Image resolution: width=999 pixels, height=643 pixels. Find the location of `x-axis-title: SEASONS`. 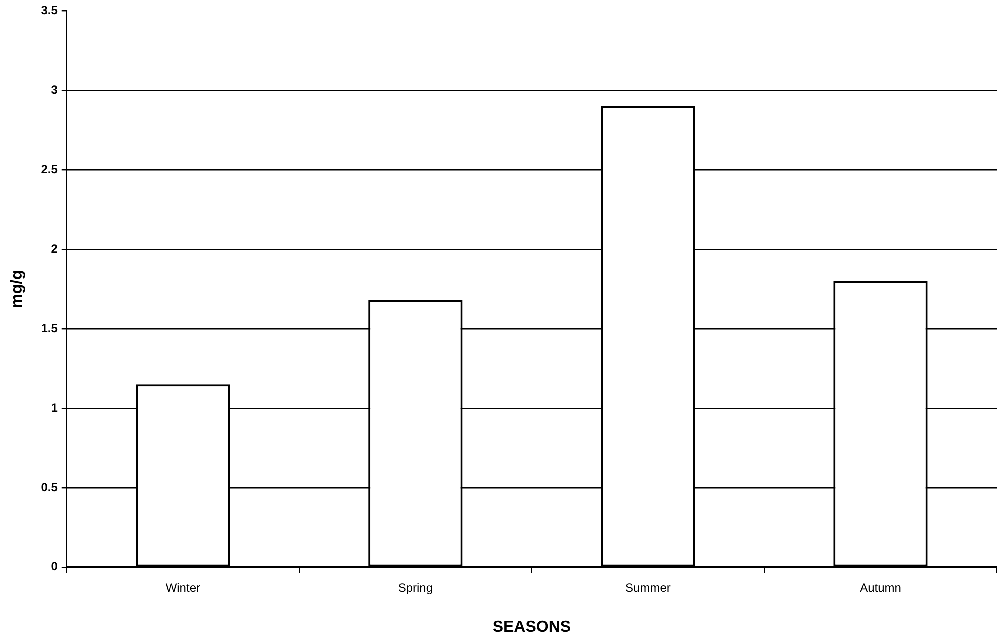

x-axis-title: SEASONS is located at coordinates (532, 627).